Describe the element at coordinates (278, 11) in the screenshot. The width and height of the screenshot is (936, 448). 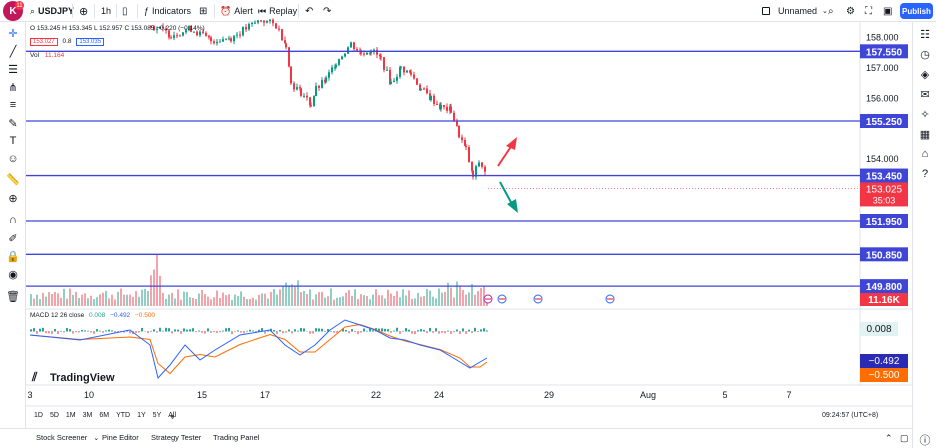
I see `replay-button: ⏮ Replay` at that location.